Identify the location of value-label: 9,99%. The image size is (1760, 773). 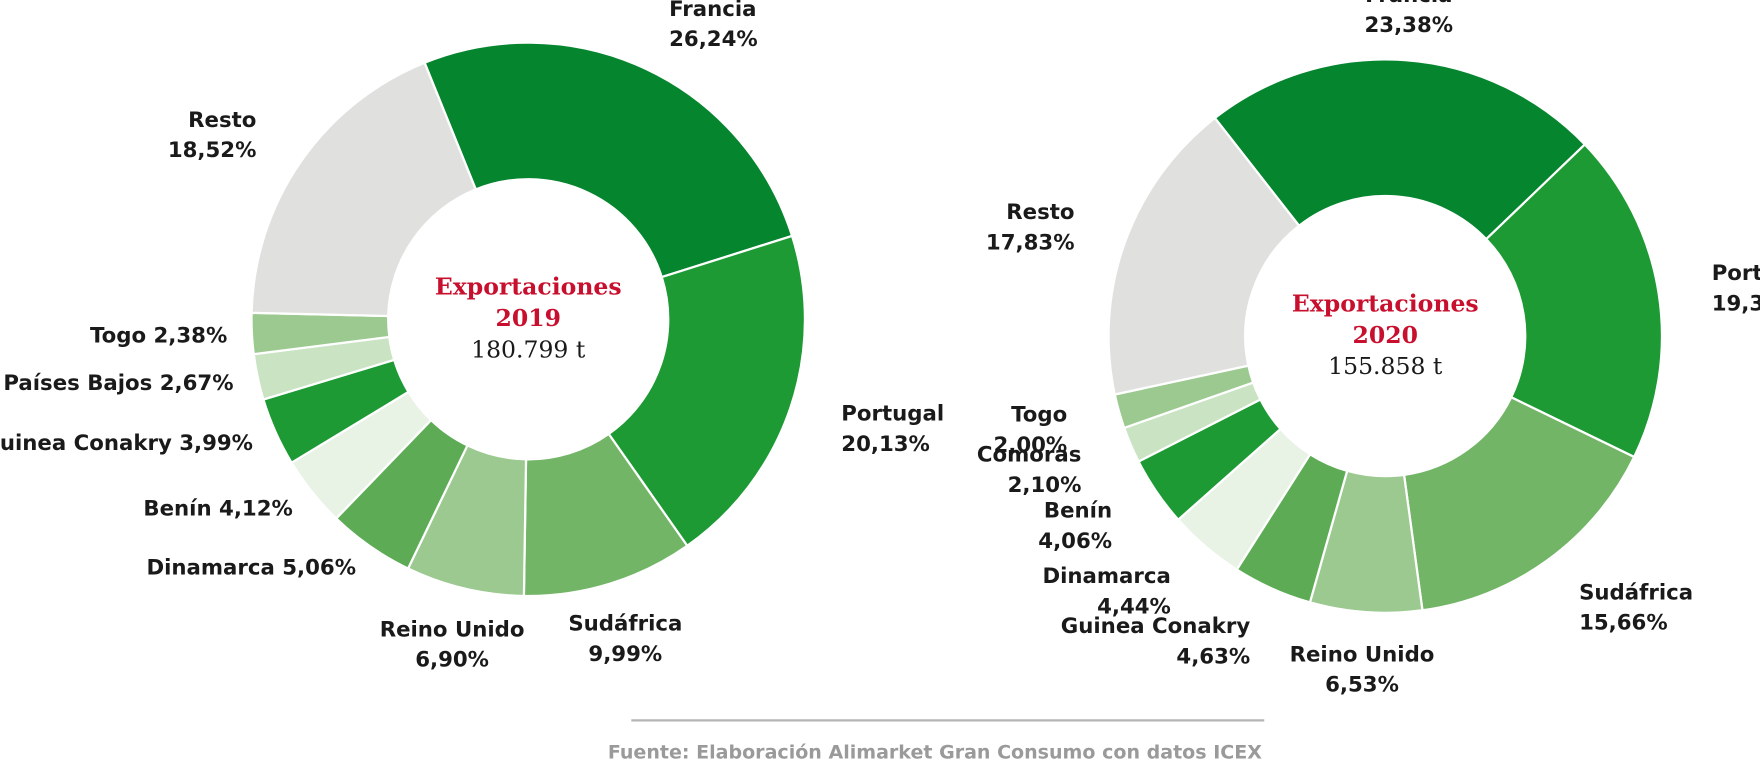
(625, 654).